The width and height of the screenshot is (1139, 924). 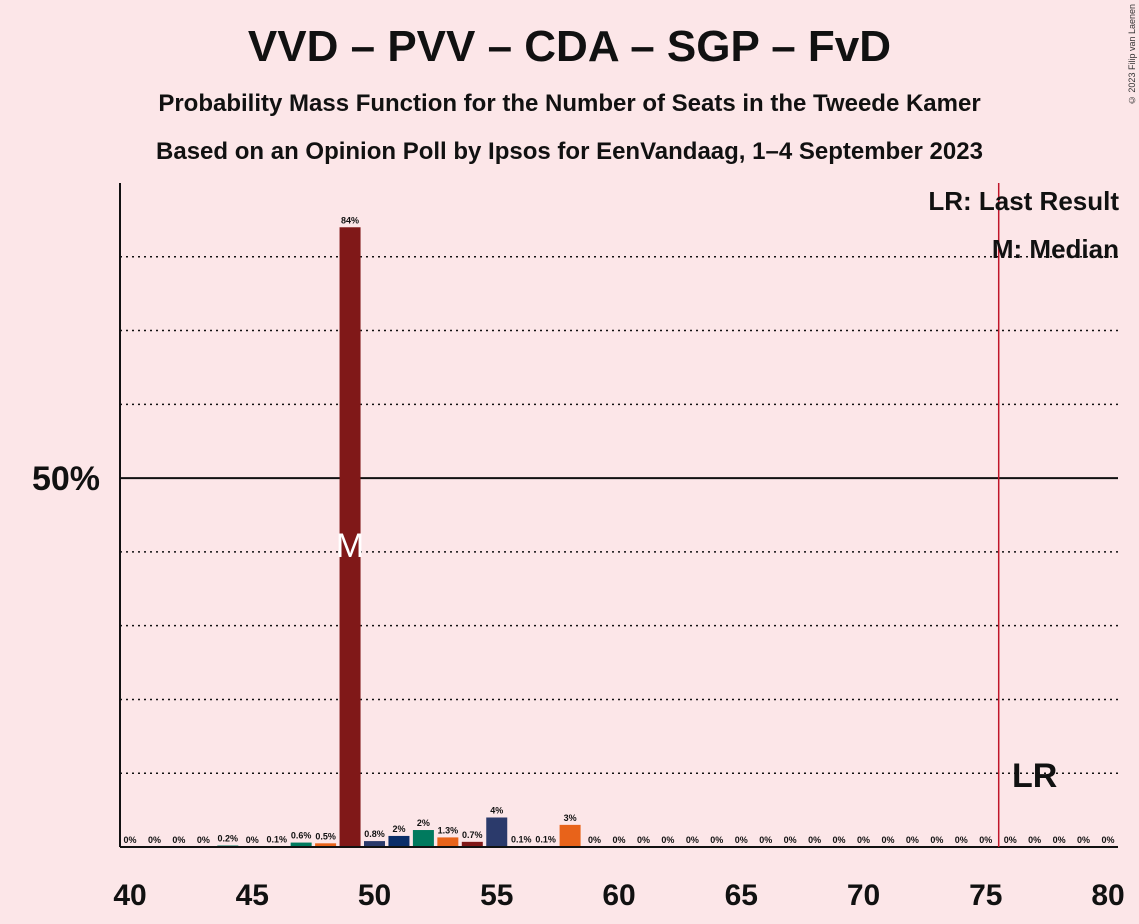 I want to click on bar-label-seat-46: 0.1%, so click(x=276, y=839).